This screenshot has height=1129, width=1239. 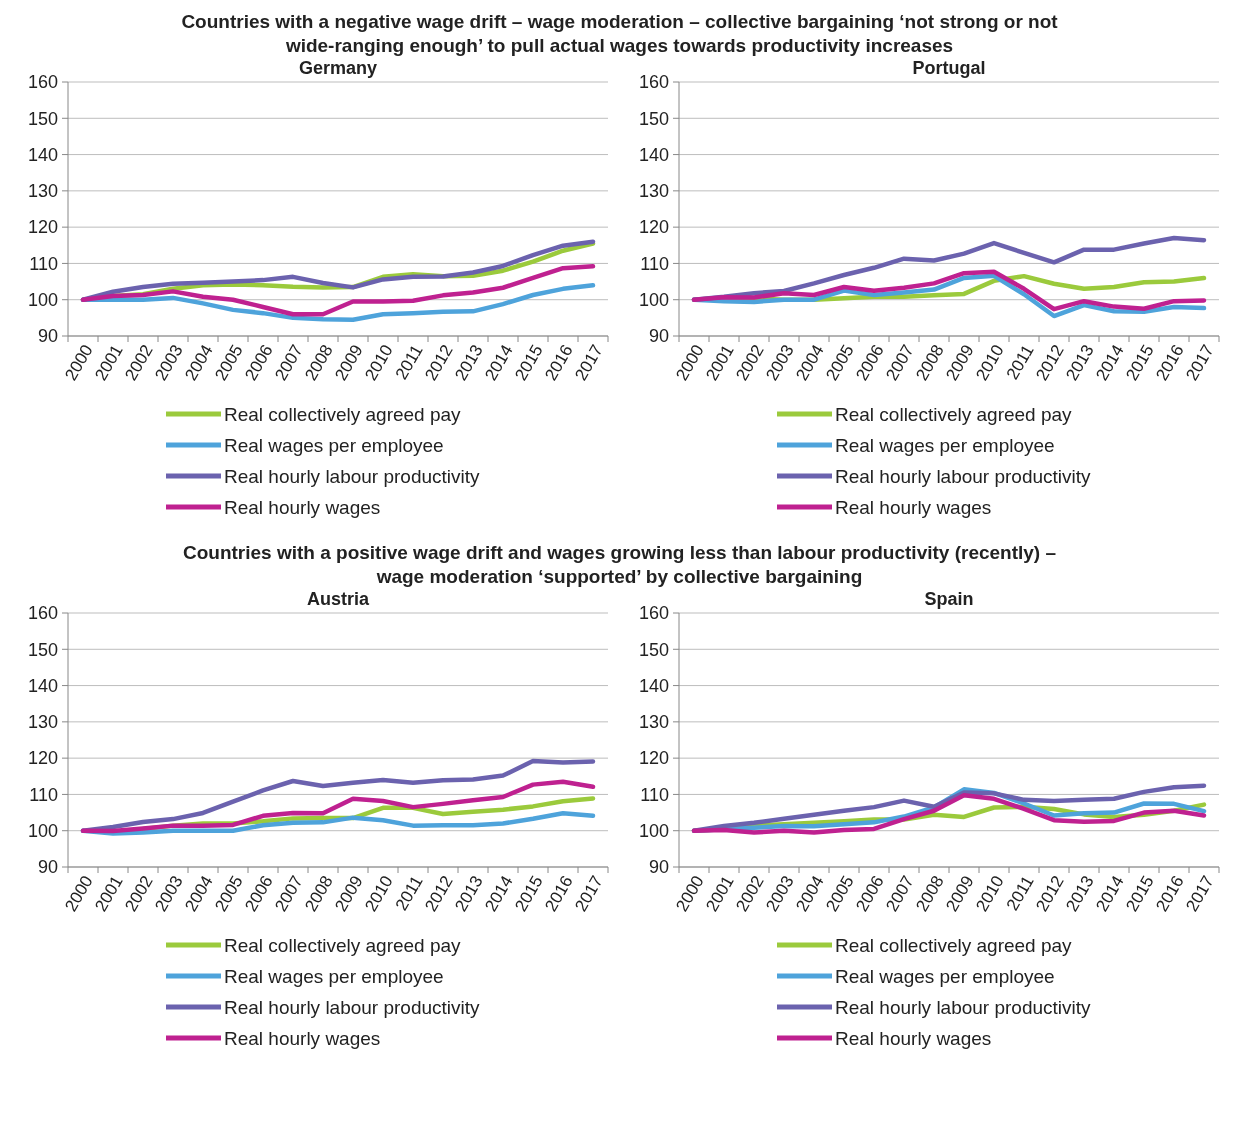 I want to click on chart-title: Spain, so click(x=949, y=599).